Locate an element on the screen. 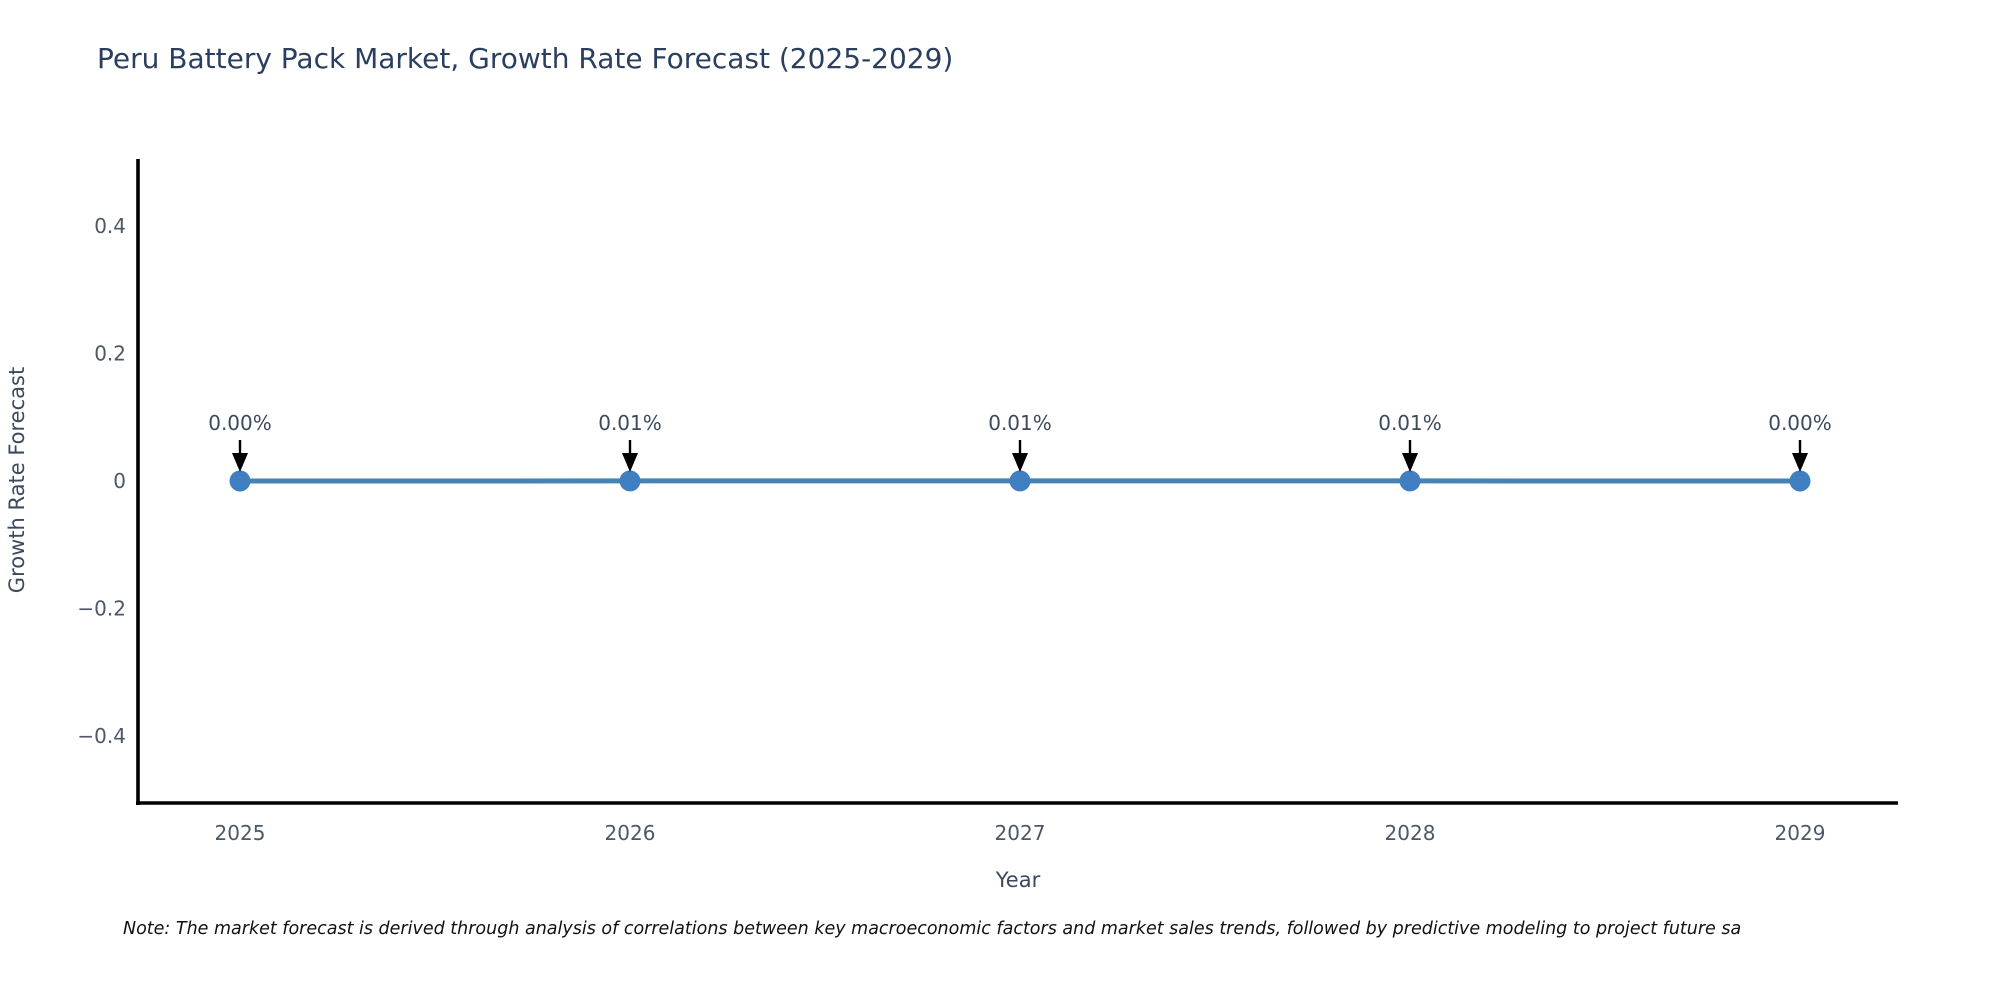 Image resolution: width=2000 pixels, height=1000 pixels. x-tick-label: 2028 is located at coordinates (1410, 833).